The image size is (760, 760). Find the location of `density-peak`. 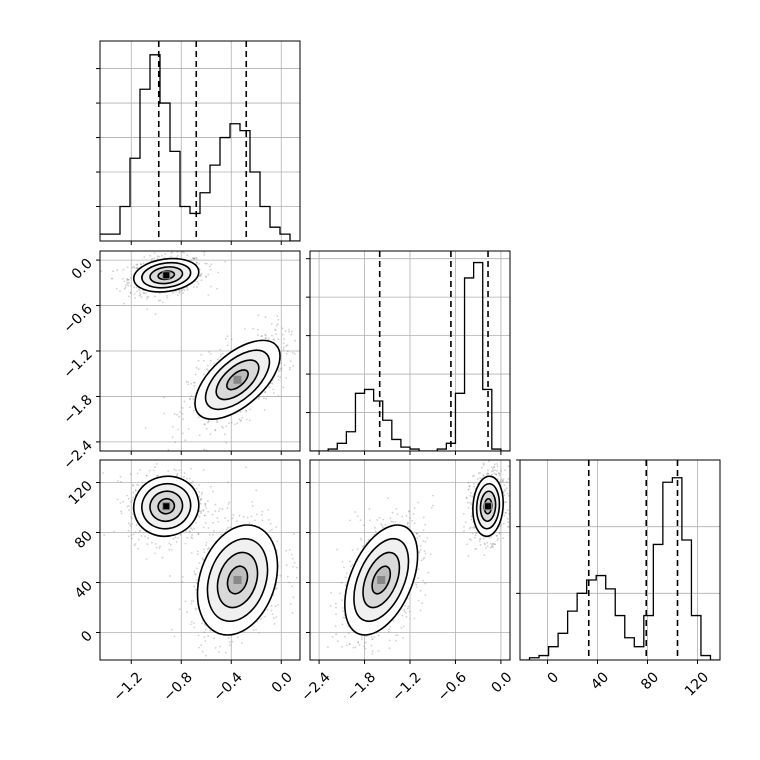

density-peak is located at coordinates (381, 580).